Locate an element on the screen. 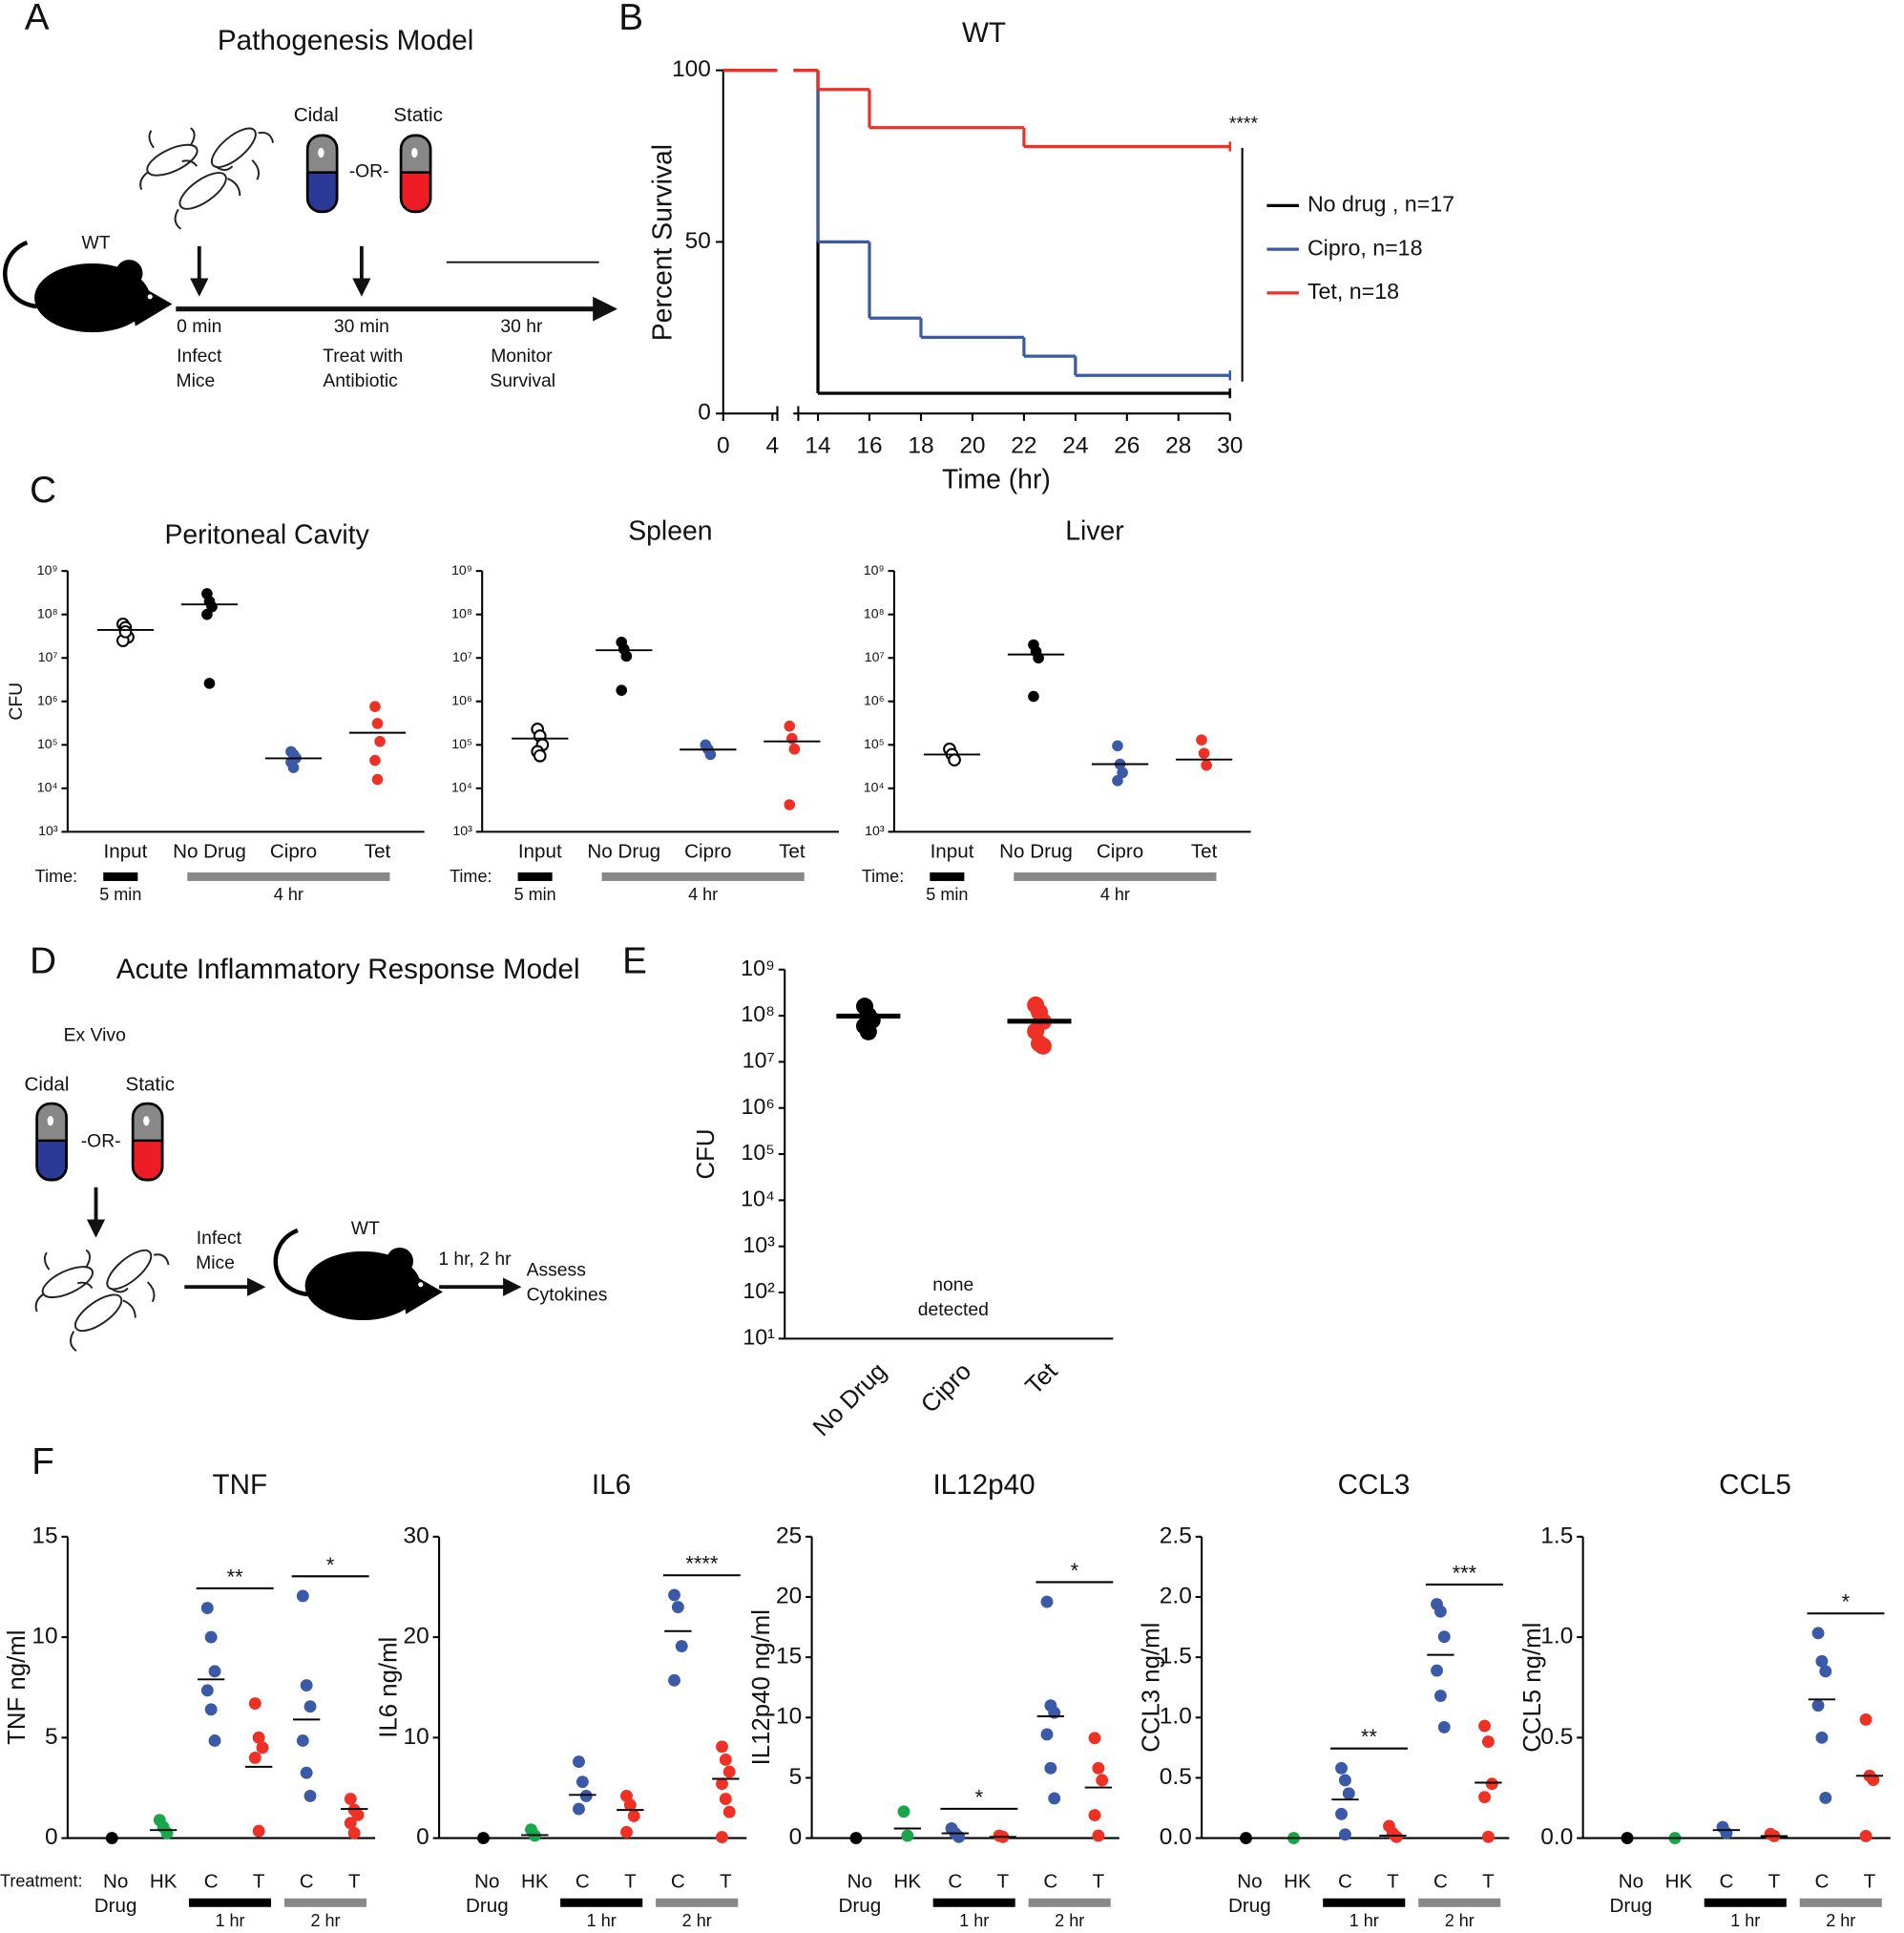 The width and height of the screenshot is (1904, 1933). x-tick-label: Tet is located at coordinates (792, 852).